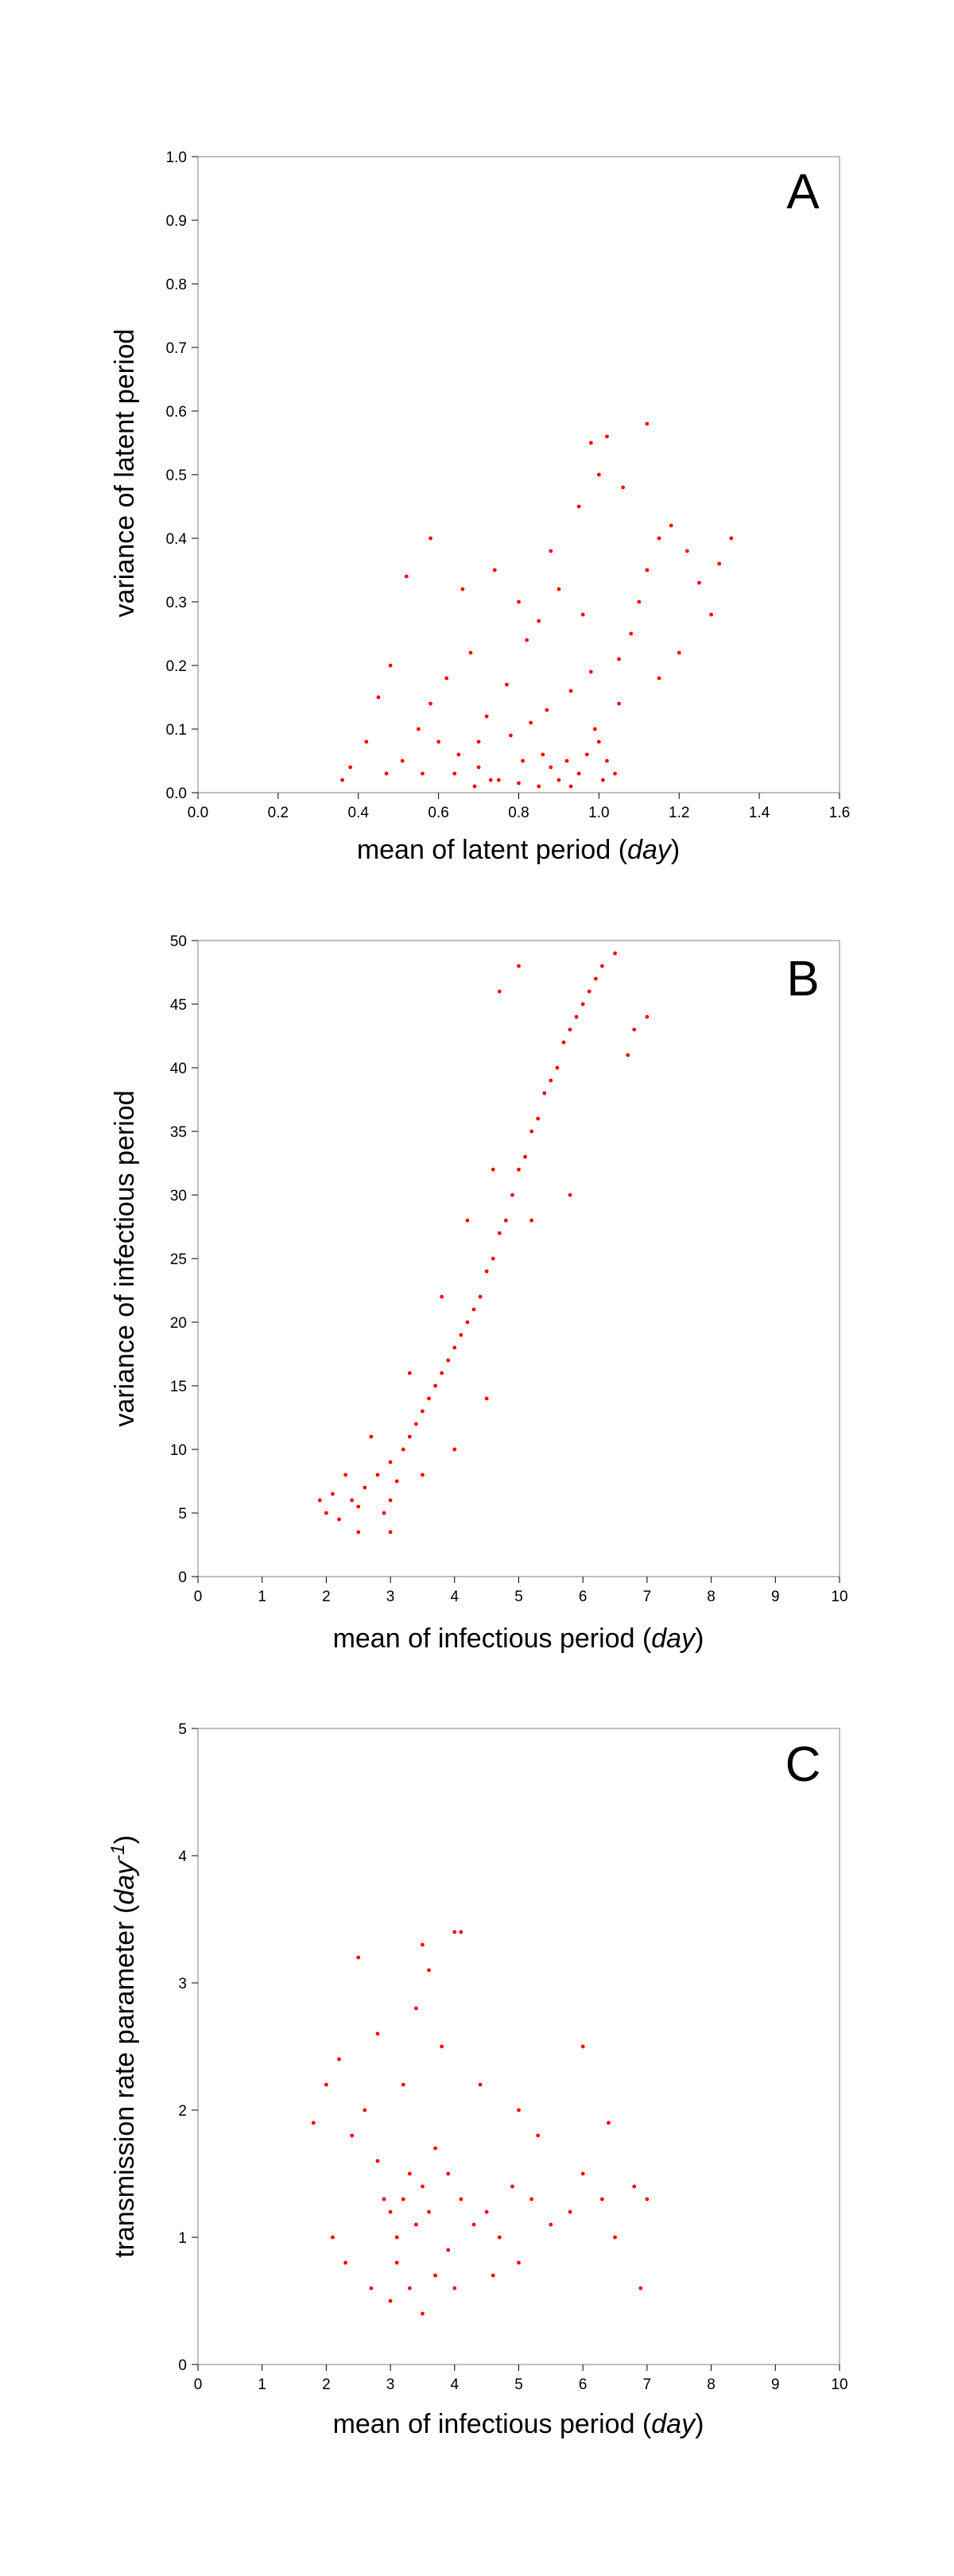 This screenshot has width=954, height=2576. Describe the element at coordinates (438, 813) in the screenshot. I see `x-tick-label: 0.6` at that location.